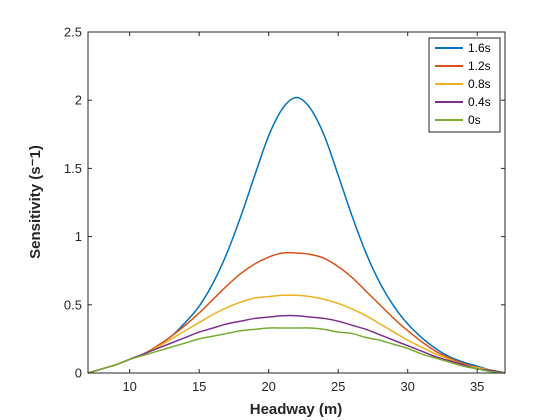  What do you see at coordinates (73, 32) in the screenshot?
I see `y-tick-label: 2.5` at bounding box center [73, 32].